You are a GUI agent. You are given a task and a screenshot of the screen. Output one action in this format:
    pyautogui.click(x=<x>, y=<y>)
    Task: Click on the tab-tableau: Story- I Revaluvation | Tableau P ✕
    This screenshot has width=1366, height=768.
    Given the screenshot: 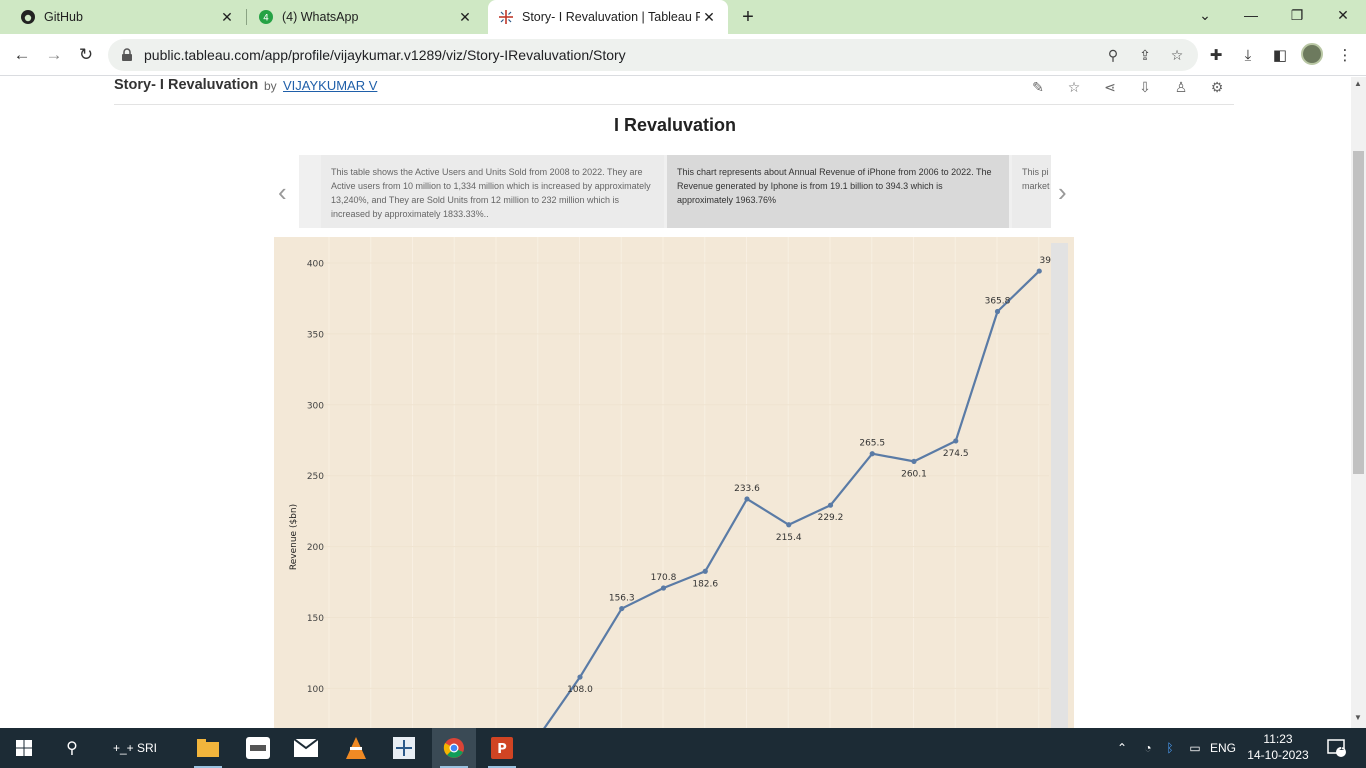 What is the action you would take?
    pyautogui.click(x=608, y=17)
    